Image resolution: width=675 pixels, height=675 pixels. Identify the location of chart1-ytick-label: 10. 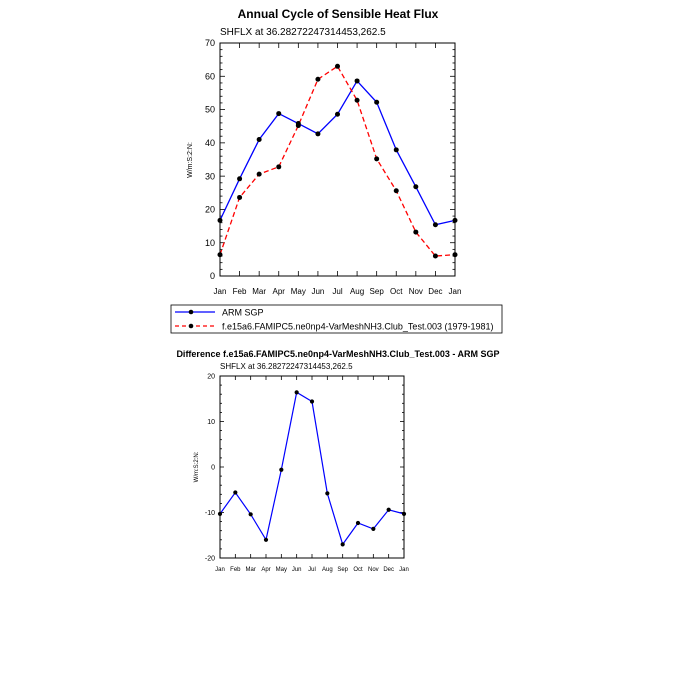
(210, 243).